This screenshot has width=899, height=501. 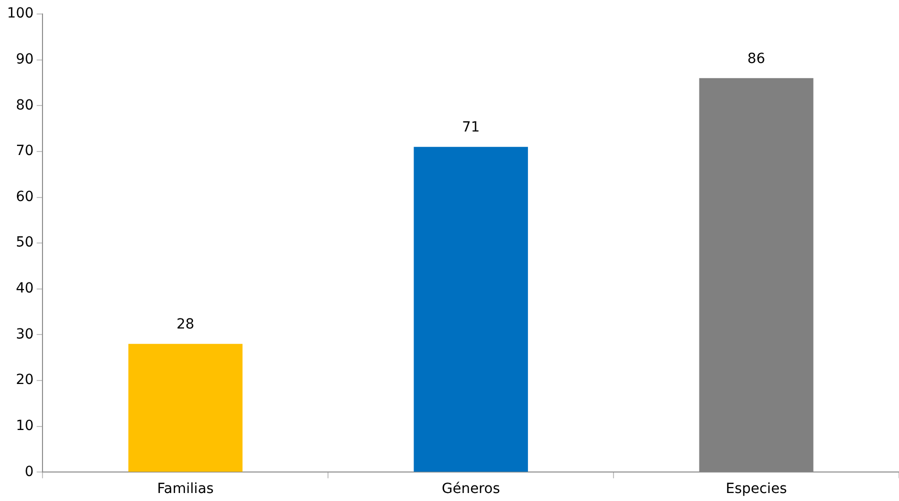 What do you see at coordinates (471, 128) in the screenshot?
I see `data-label: 71` at bounding box center [471, 128].